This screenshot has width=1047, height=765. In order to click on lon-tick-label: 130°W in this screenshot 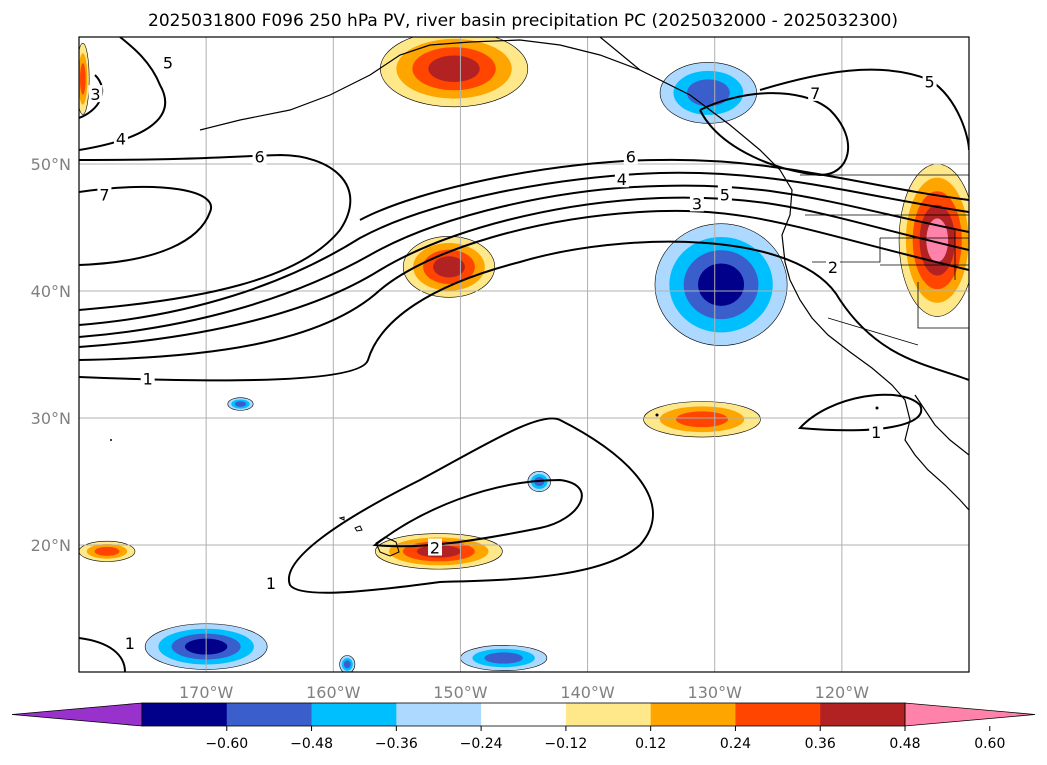, I will do `click(715, 692)`.